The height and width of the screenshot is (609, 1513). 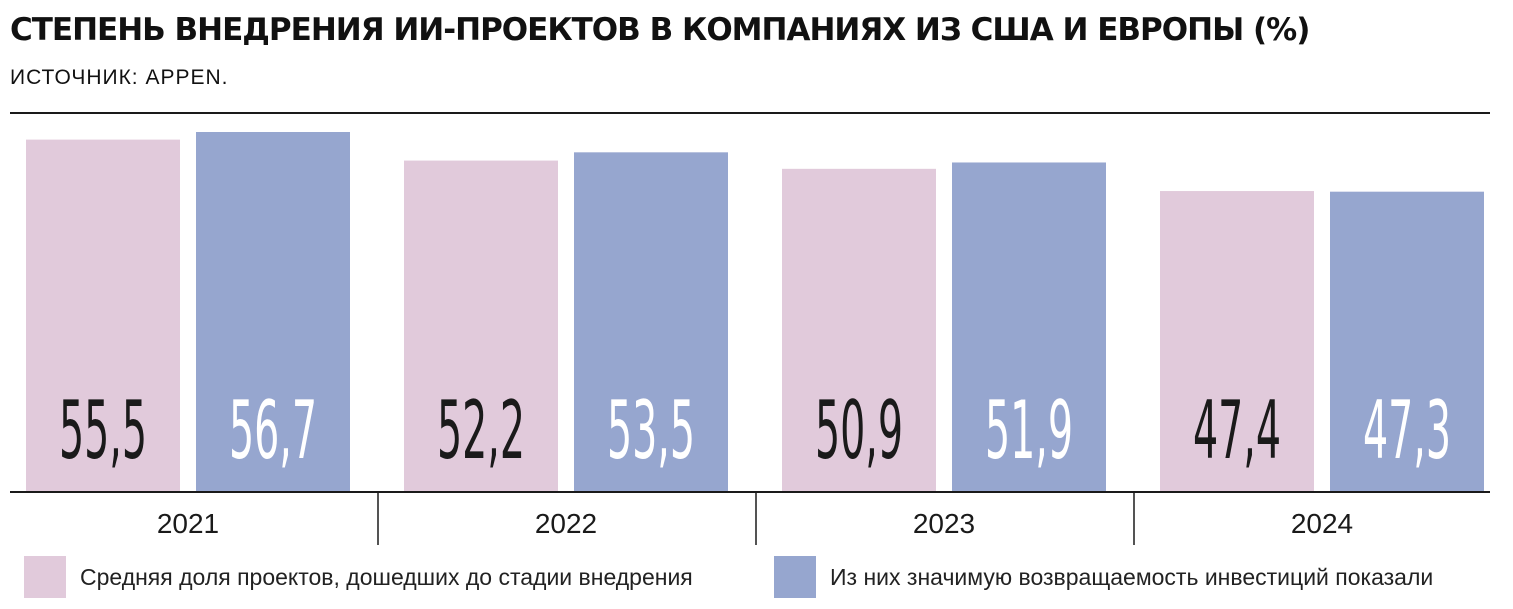 What do you see at coordinates (944, 523) in the screenshot?
I see `x-tick-label-2023: 2023` at bounding box center [944, 523].